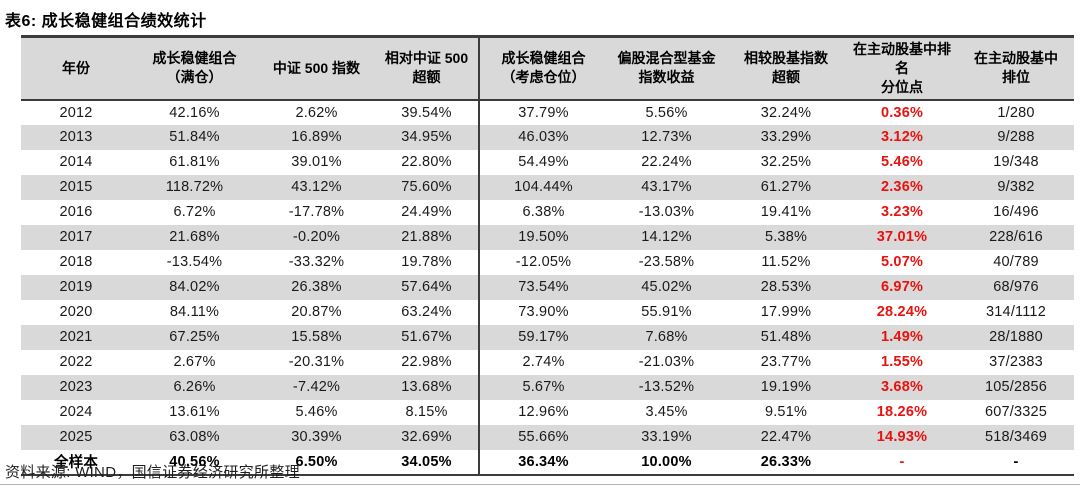  I want to click on cell-year: 2025, so click(76, 437).